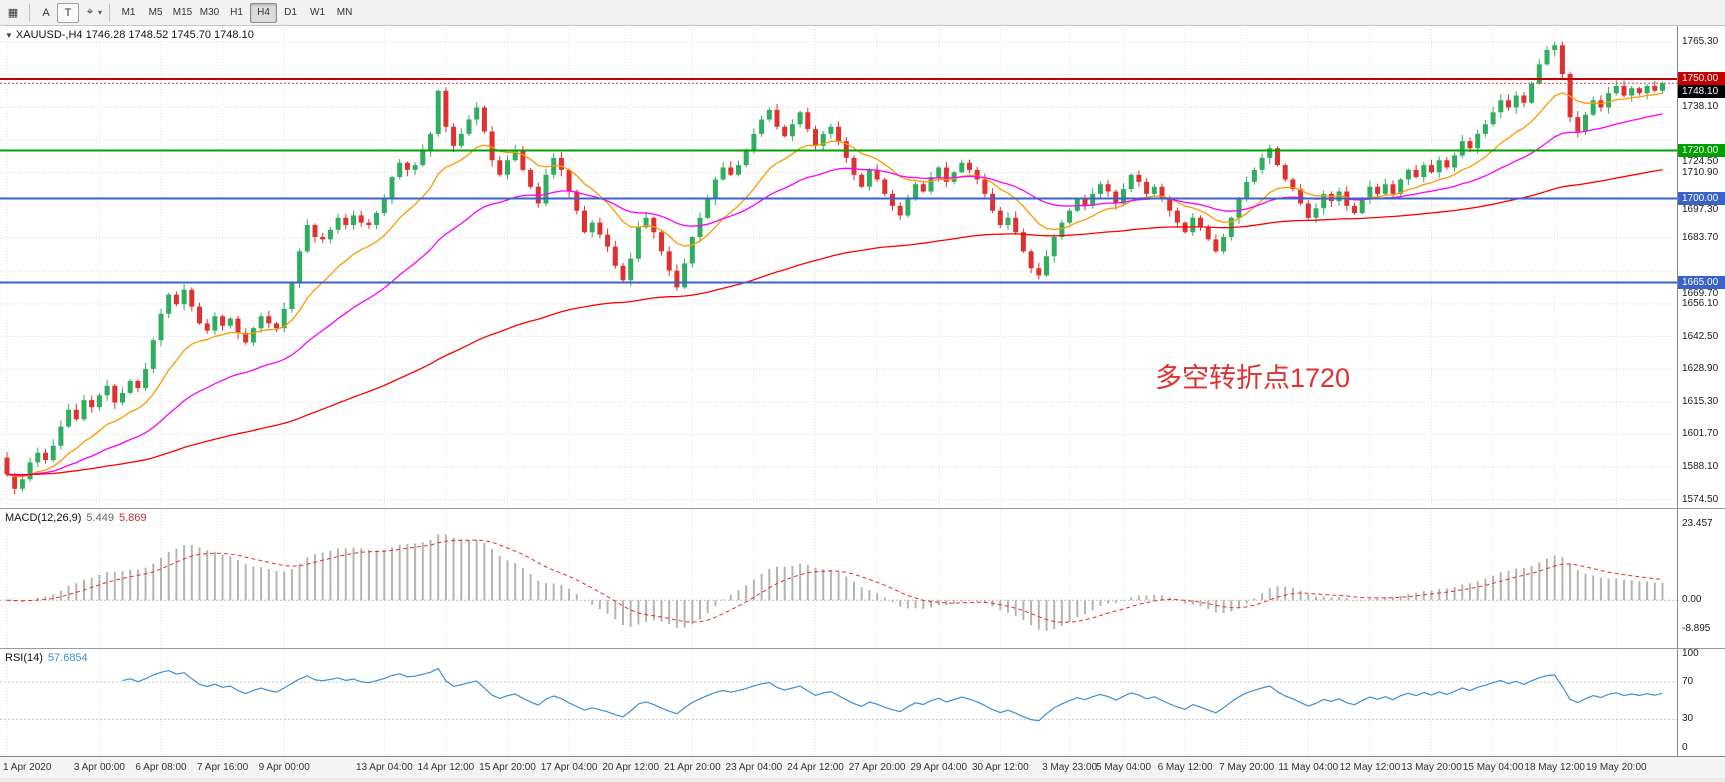 Image resolution: width=1725 pixels, height=782 pixels. Describe the element at coordinates (99, 767) in the screenshot. I see `date-axis-label: 3 Apr 00:00` at that location.